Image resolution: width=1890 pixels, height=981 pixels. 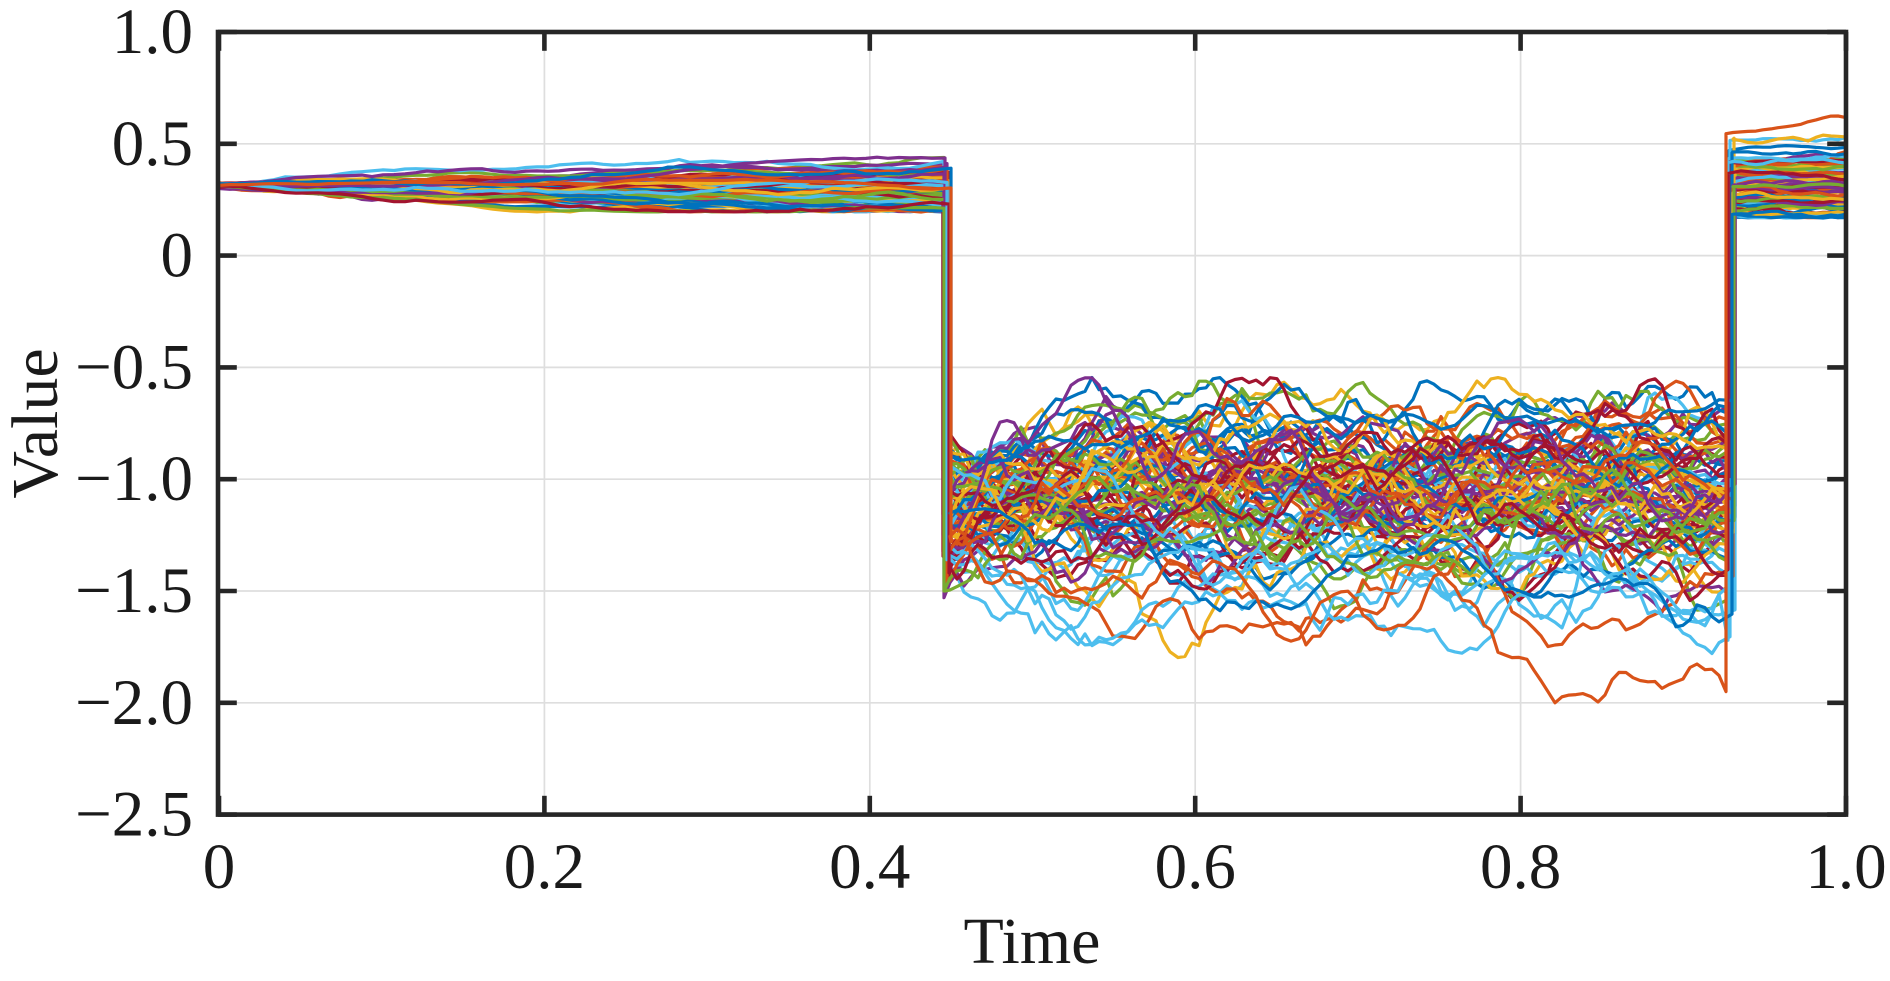 I want to click on svg-text: −0.5, so click(x=134, y=367).